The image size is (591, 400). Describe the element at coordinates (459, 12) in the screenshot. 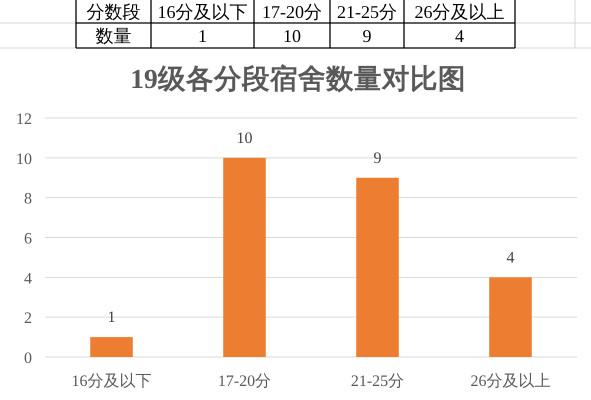

I see `category-label: 26分及以上` at that location.